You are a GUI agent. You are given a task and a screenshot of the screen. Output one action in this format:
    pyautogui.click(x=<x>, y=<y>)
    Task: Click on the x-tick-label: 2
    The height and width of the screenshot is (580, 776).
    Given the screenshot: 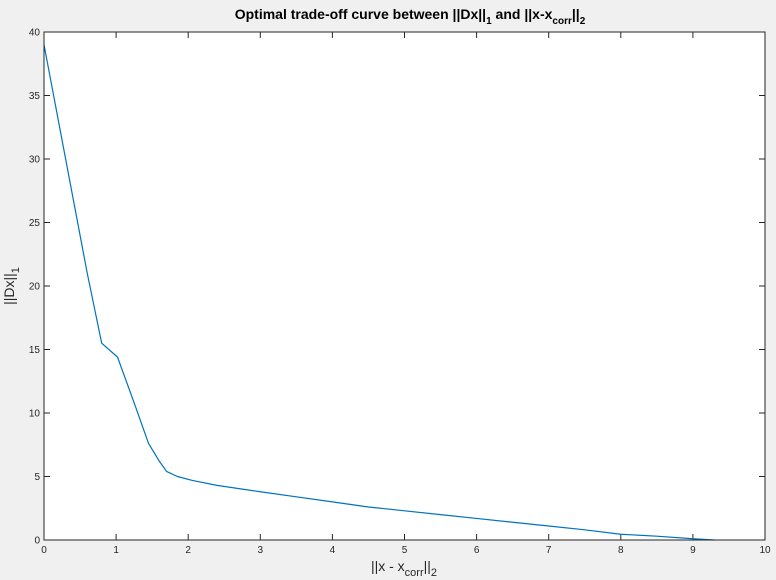 What is the action you would take?
    pyautogui.click(x=188, y=550)
    